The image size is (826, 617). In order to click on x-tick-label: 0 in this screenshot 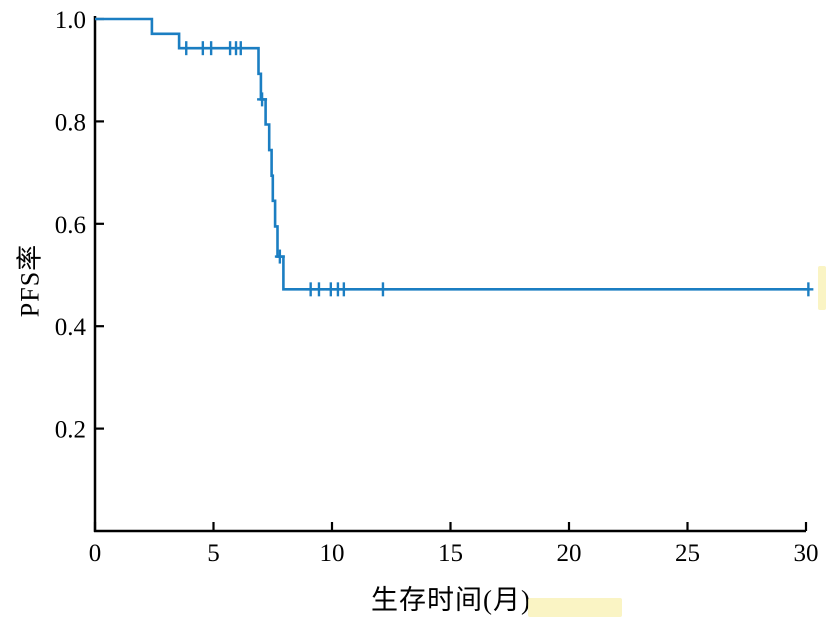, I will do `click(95, 553)`.